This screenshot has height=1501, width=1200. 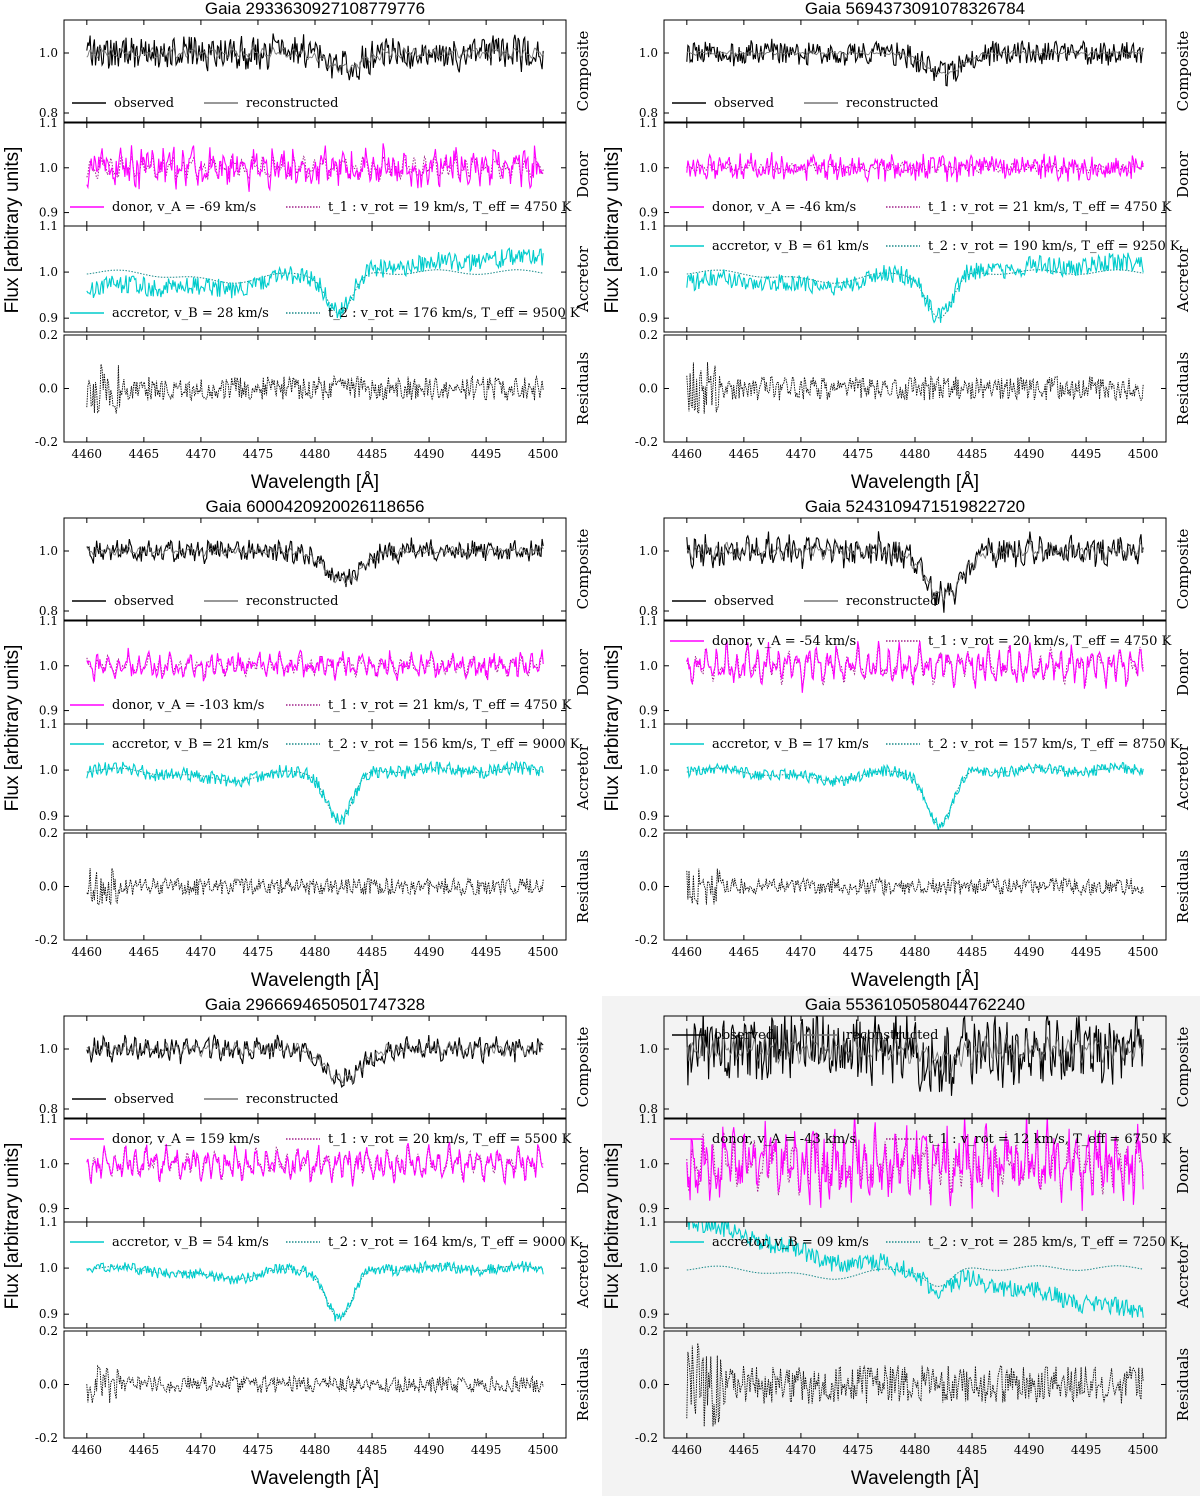 I want to click on legend-donor-template-label: t_1 : v_rot = 20 km/s, T_eff = 5500 K, so click(x=450, y=1139).